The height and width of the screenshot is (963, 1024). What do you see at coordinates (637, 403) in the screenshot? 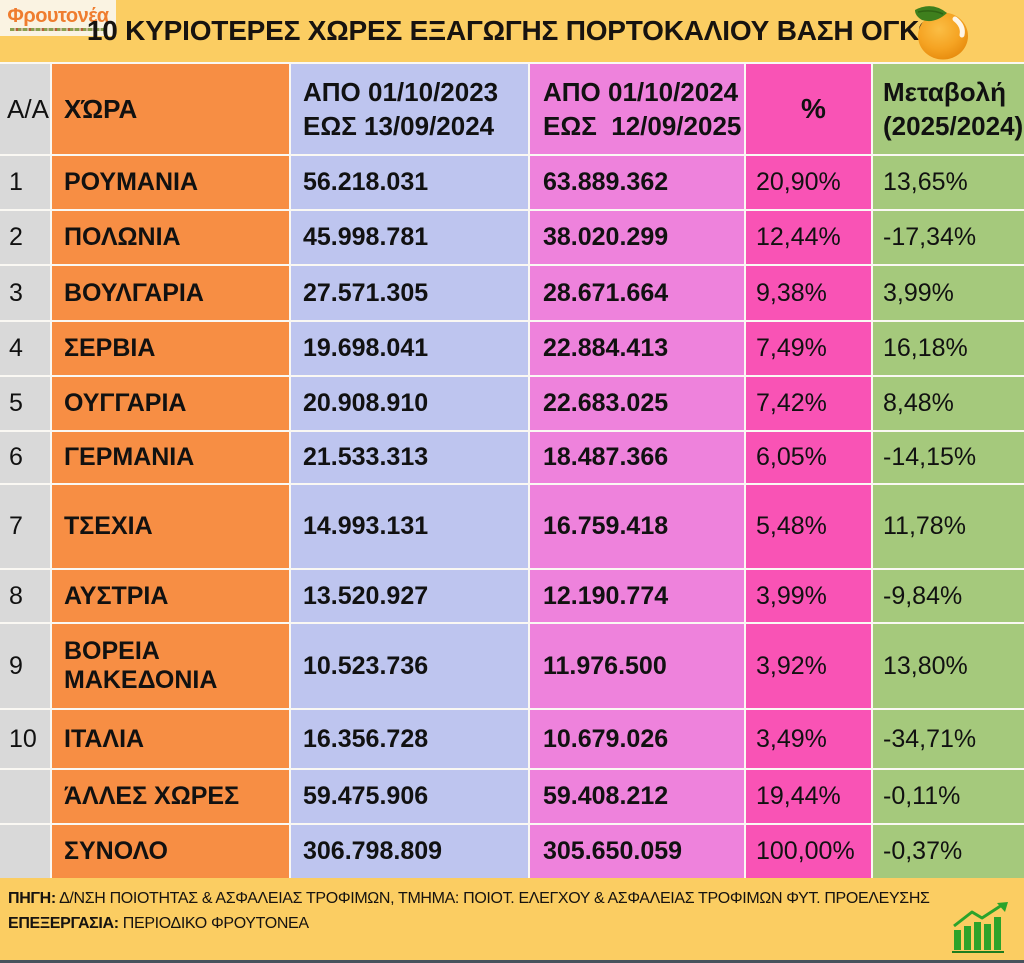
I see `cell-volume-2024-2025: 22.683.025` at bounding box center [637, 403].